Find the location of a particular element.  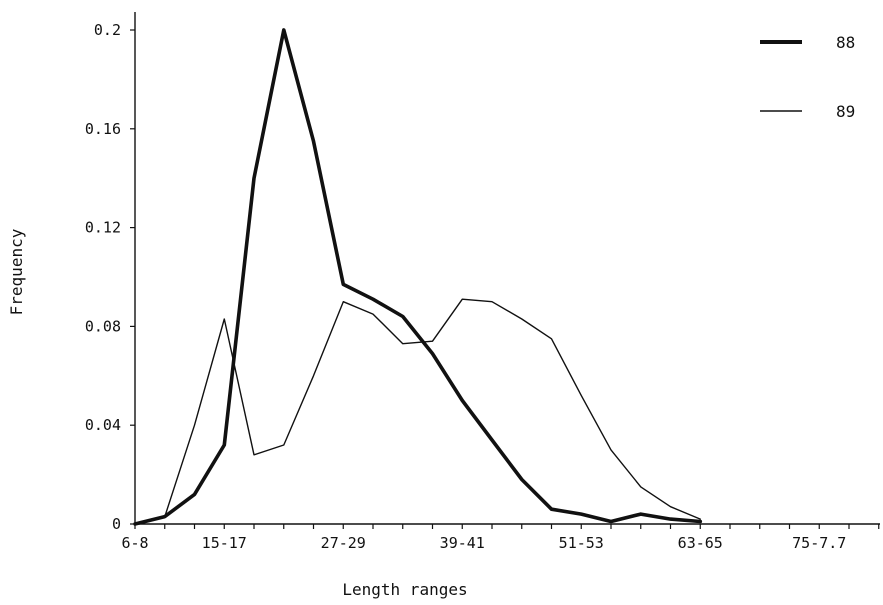

x-tick-label: 51-53 is located at coordinates (581, 543).